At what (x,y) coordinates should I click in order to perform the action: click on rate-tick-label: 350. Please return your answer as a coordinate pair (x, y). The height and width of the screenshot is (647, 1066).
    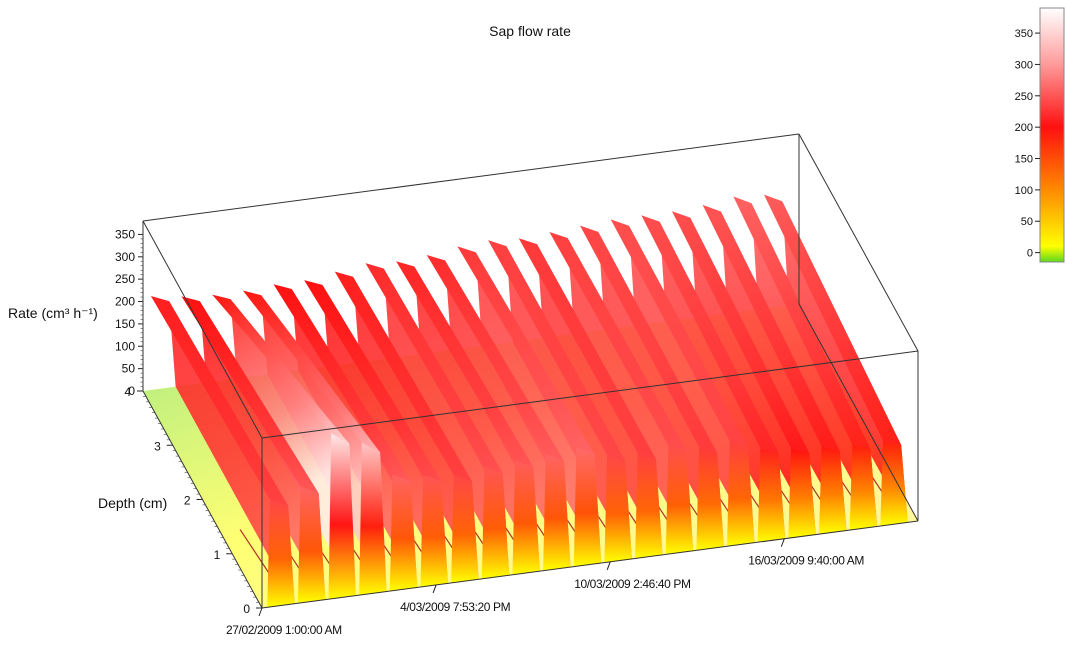
    Looking at the image, I should click on (125, 234).